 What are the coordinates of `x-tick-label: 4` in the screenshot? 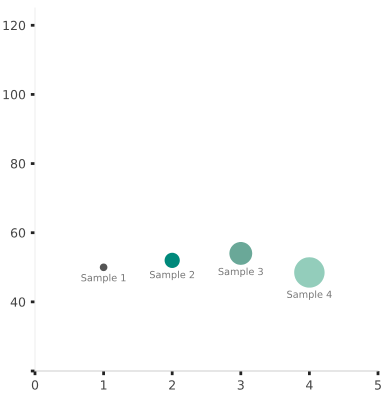 It's located at (309, 385).